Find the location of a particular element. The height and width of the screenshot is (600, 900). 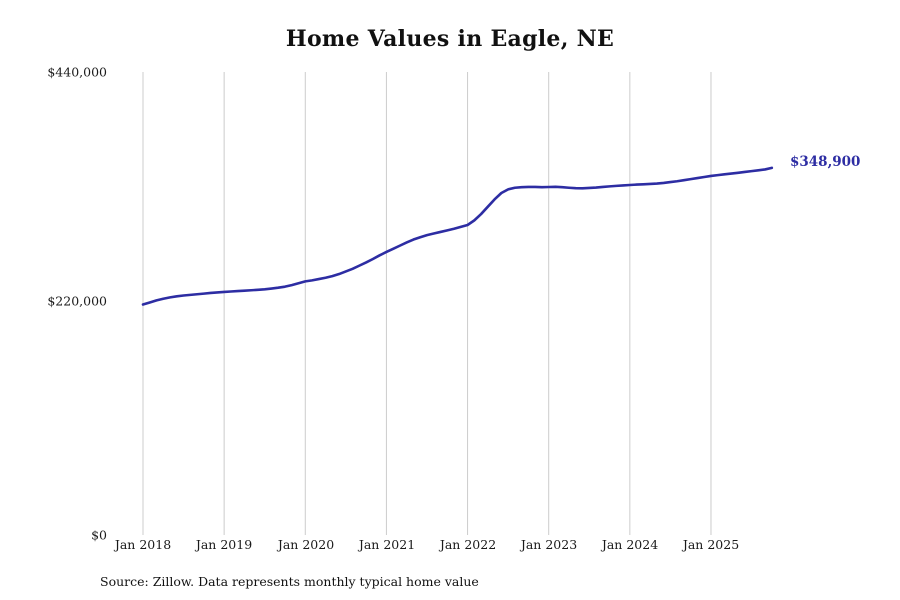

y-tick-label-220k: $220,000 is located at coordinates (77, 301).